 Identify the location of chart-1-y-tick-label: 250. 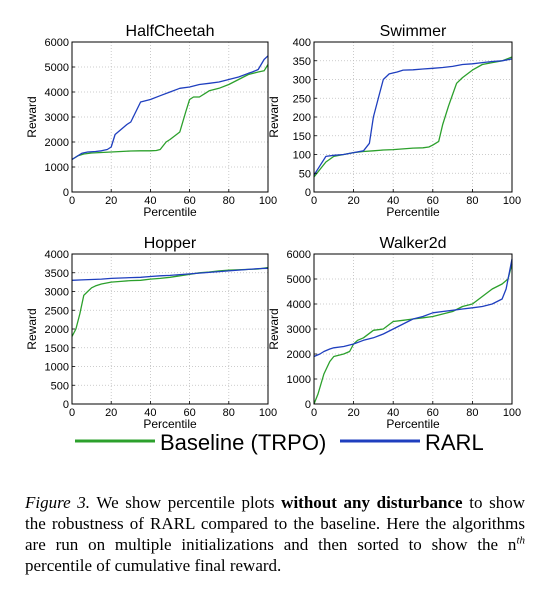
(302, 99).